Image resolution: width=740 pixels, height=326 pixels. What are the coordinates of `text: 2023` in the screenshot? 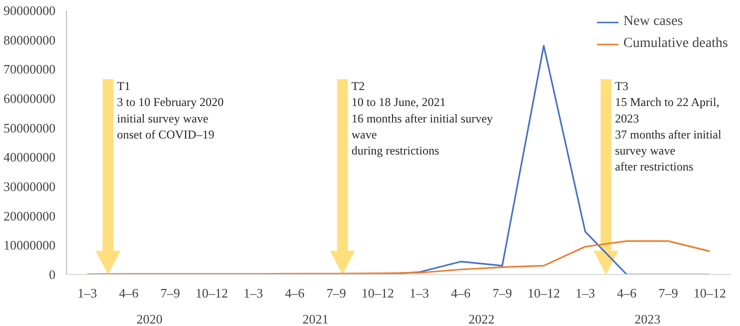 It's located at (647, 319).